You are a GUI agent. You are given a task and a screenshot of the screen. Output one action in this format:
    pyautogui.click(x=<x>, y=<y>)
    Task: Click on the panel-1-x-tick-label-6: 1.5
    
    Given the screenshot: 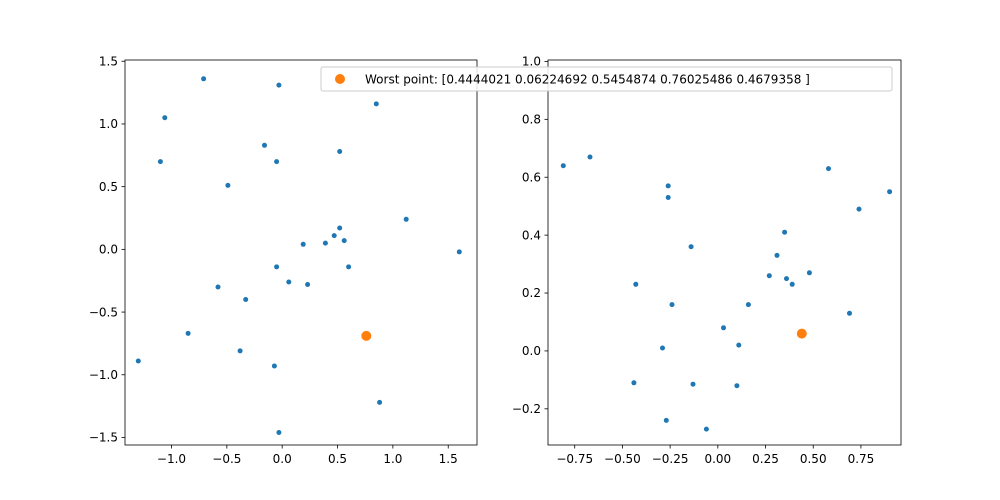 What is the action you would take?
    pyautogui.click(x=448, y=459)
    